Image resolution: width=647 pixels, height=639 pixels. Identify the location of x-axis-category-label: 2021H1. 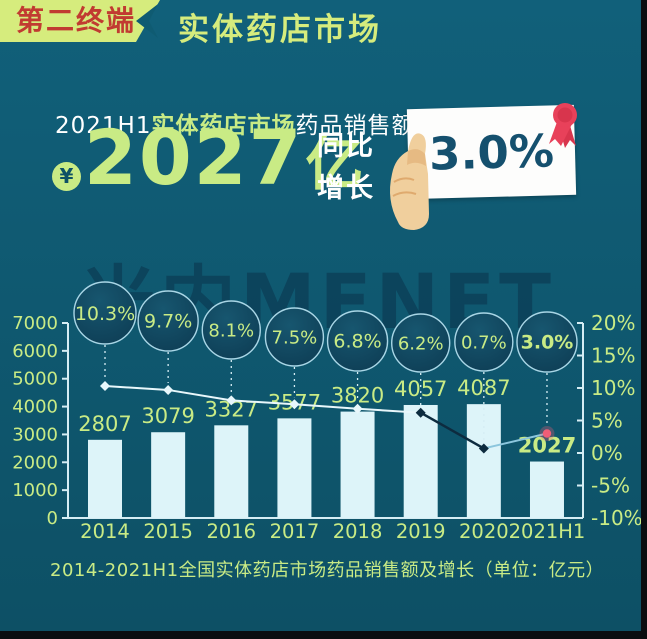
(547, 531).